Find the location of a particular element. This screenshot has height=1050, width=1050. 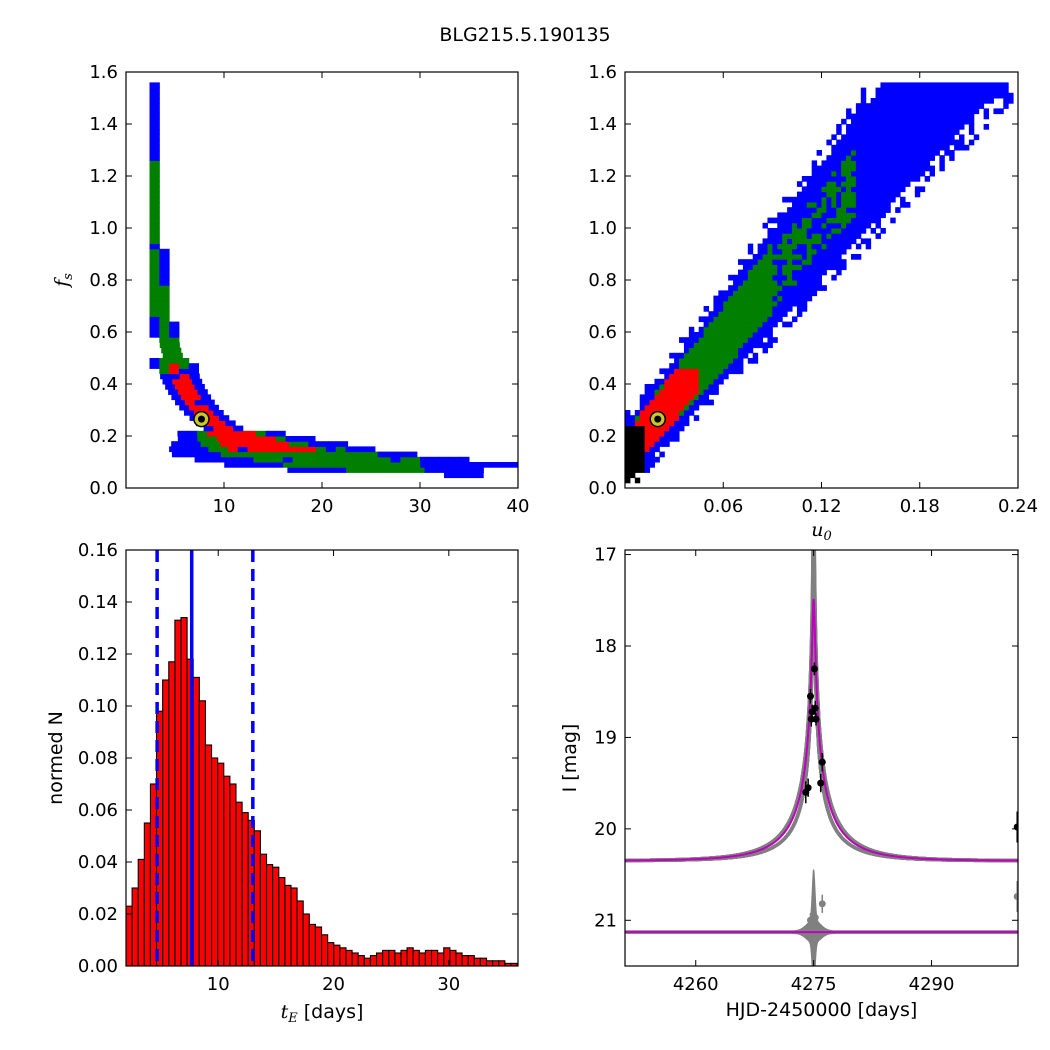

y-tick-label: 0.02 is located at coordinates (98, 914).